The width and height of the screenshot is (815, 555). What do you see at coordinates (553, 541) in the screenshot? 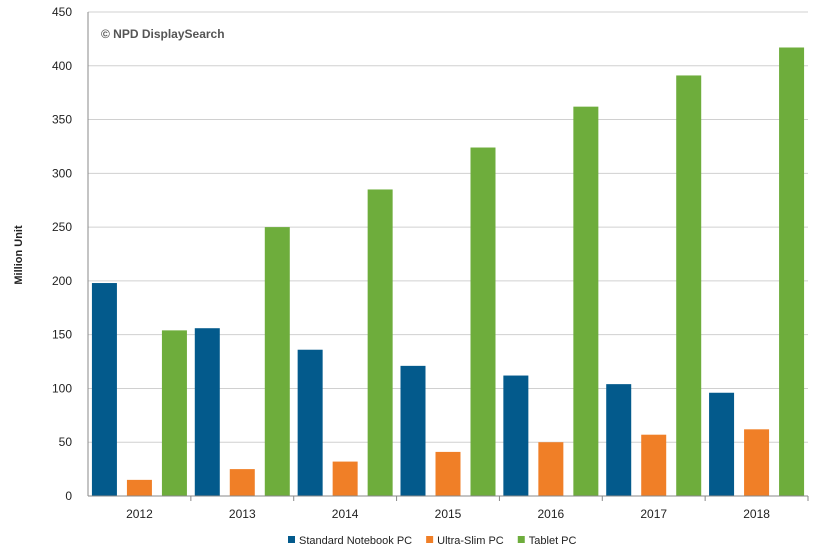
I see `legend-label: Tablet PC` at bounding box center [553, 541].